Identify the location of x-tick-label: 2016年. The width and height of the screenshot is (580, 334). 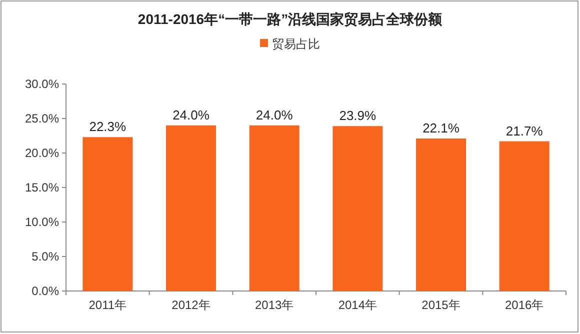
(524, 305).